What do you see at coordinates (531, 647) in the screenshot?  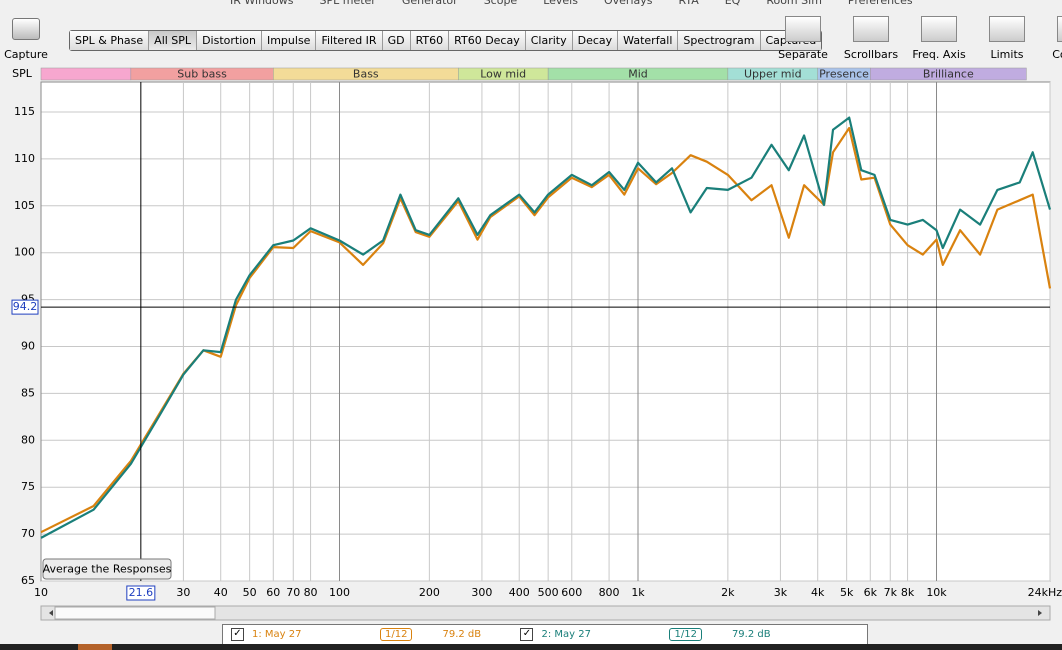 I see `taskbar` at bounding box center [531, 647].